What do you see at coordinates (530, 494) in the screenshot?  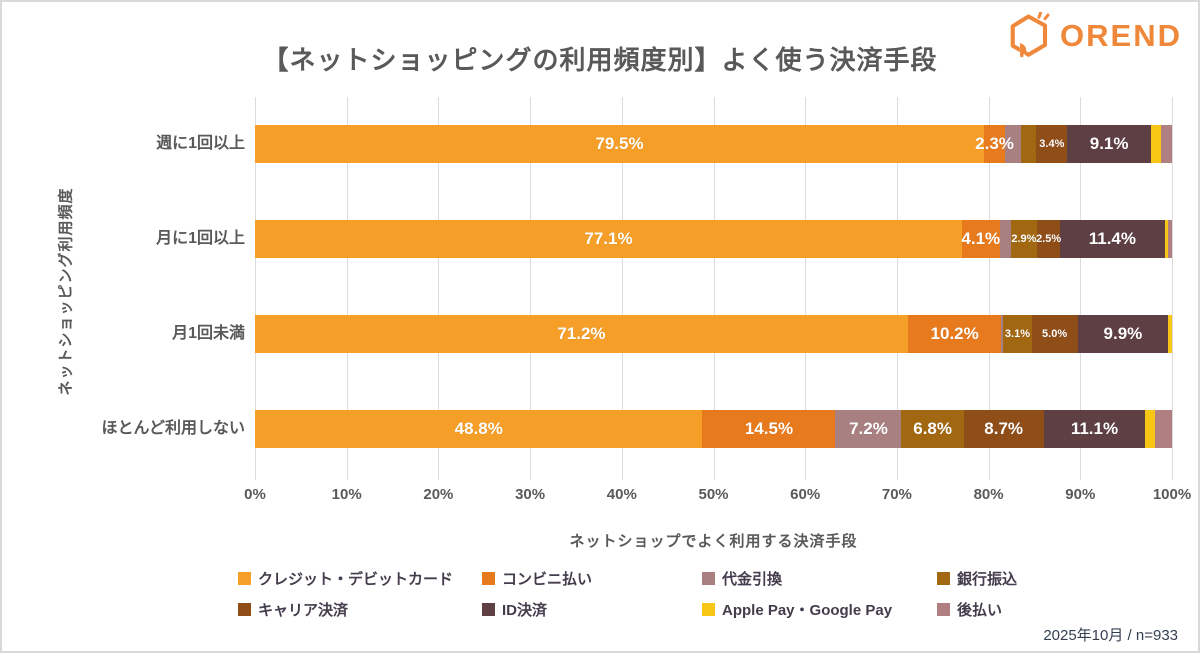 I see `x-tick-30%: 30%` at bounding box center [530, 494].